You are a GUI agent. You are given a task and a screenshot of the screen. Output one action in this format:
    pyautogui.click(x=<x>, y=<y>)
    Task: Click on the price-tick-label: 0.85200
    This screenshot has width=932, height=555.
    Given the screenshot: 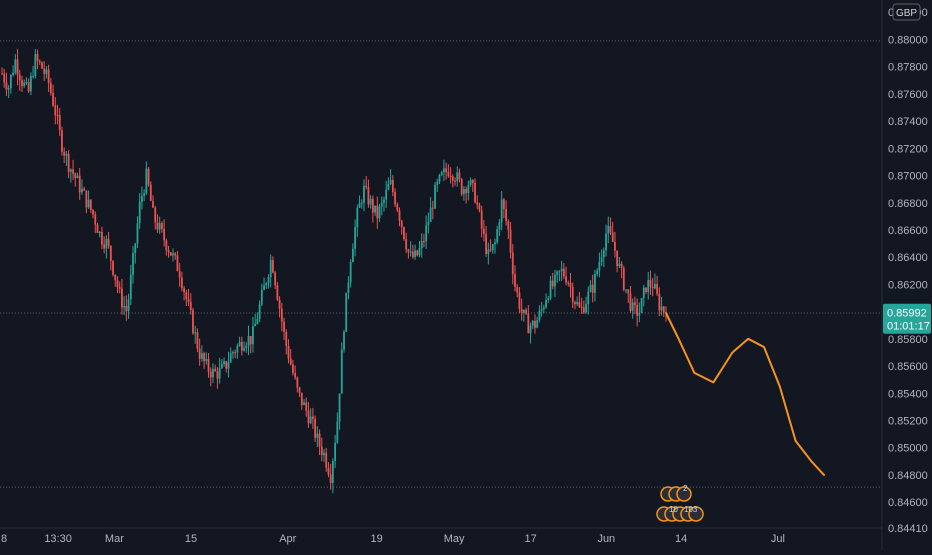 What is the action you would take?
    pyautogui.click(x=908, y=421)
    